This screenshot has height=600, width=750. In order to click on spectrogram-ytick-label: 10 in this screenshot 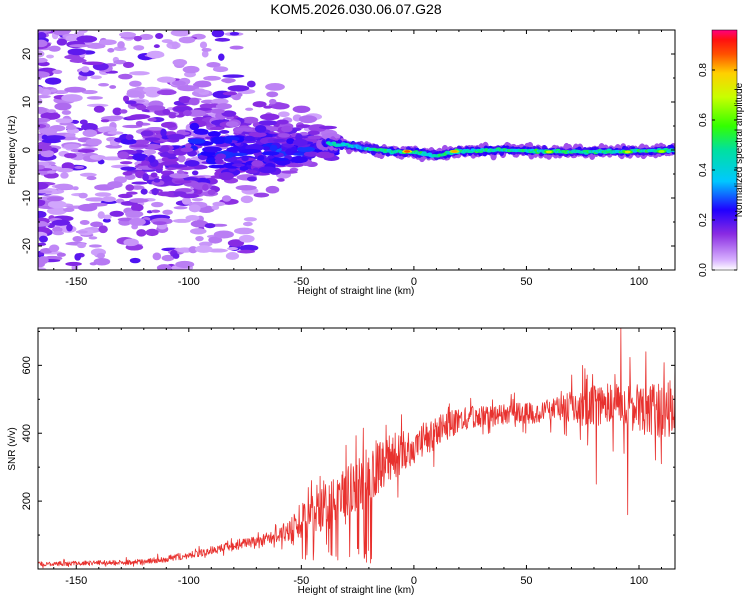, I will do `click(27, 102)`.